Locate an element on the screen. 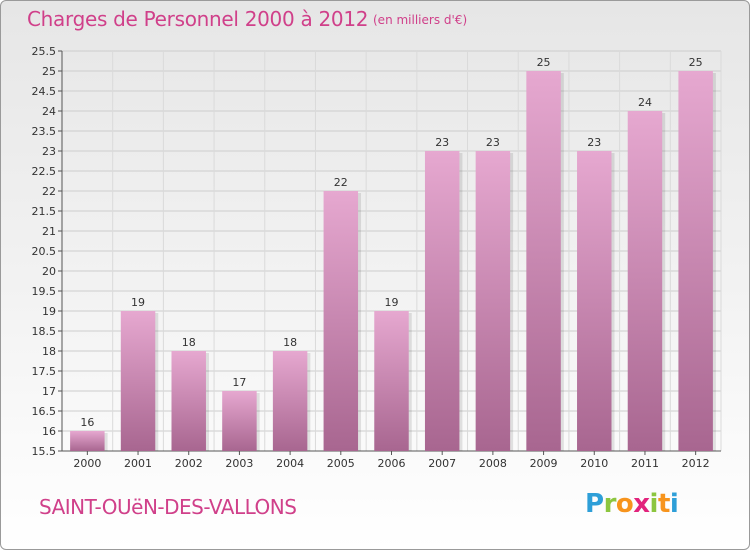 The height and width of the screenshot is (550, 750). x-tick-label: 2007 is located at coordinates (442, 463).